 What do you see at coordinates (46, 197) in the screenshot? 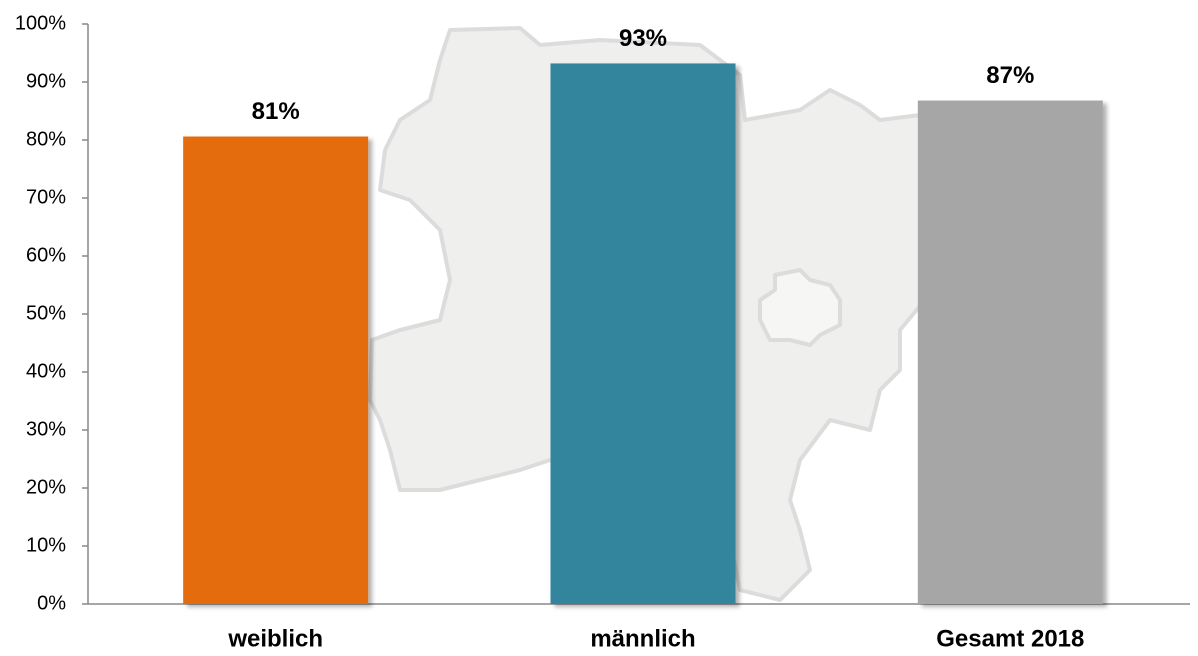
I see `y-tick-label: 70%` at bounding box center [46, 197].